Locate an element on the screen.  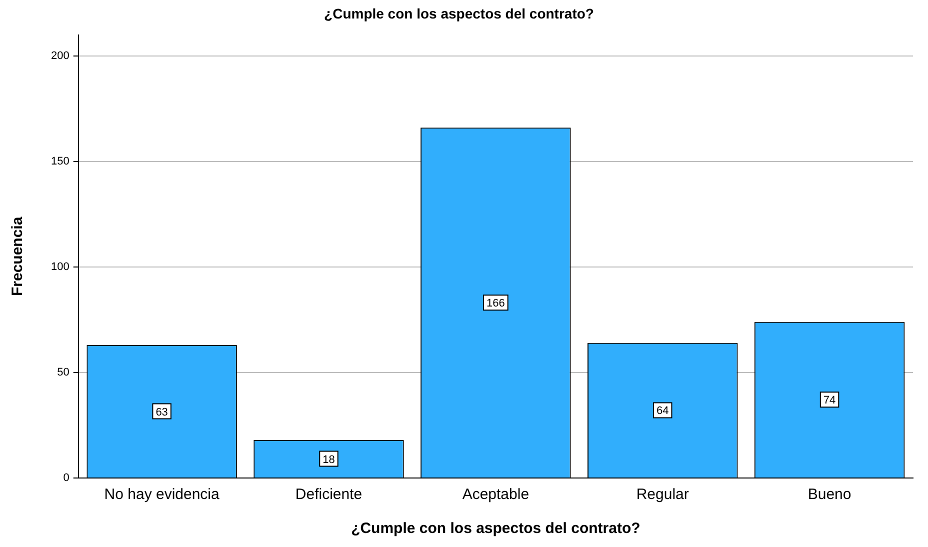
data-label: 18 is located at coordinates (328, 460).